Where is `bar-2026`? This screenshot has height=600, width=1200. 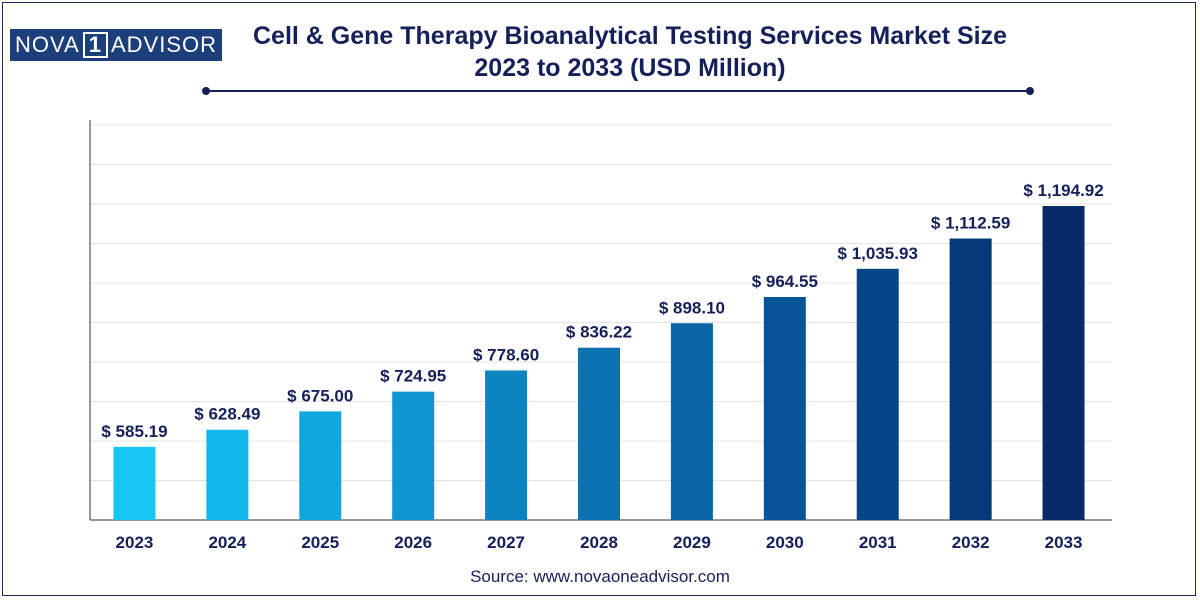 bar-2026 is located at coordinates (413, 455).